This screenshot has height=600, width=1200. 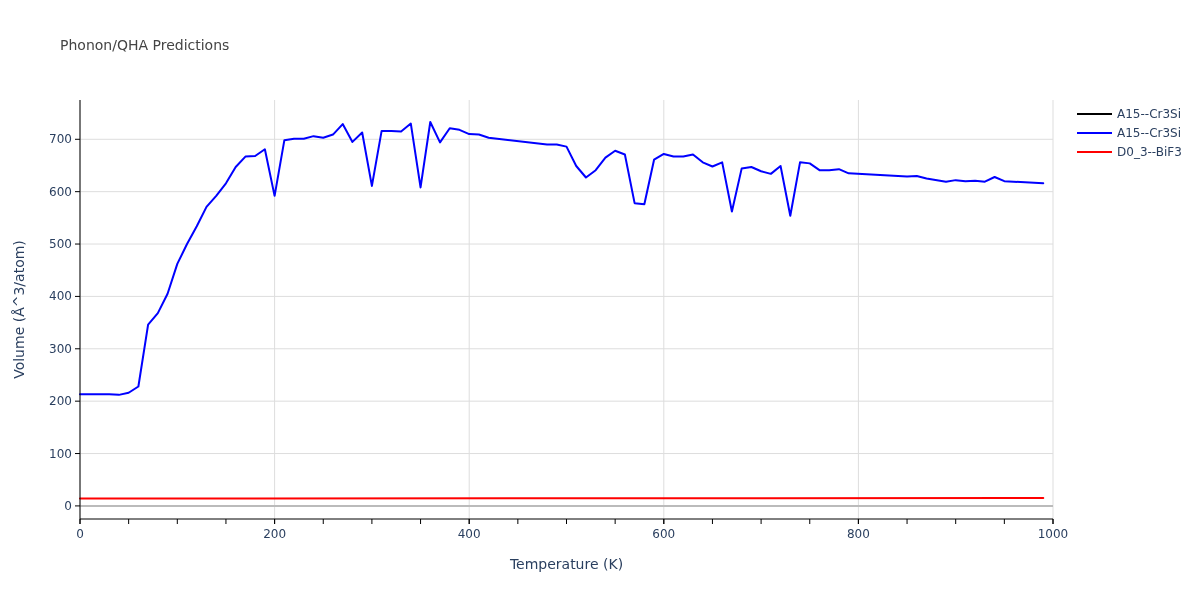 What do you see at coordinates (60, 453) in the screenshot?
I see `y-tick-label: 100` at bounding box center [60, 453].